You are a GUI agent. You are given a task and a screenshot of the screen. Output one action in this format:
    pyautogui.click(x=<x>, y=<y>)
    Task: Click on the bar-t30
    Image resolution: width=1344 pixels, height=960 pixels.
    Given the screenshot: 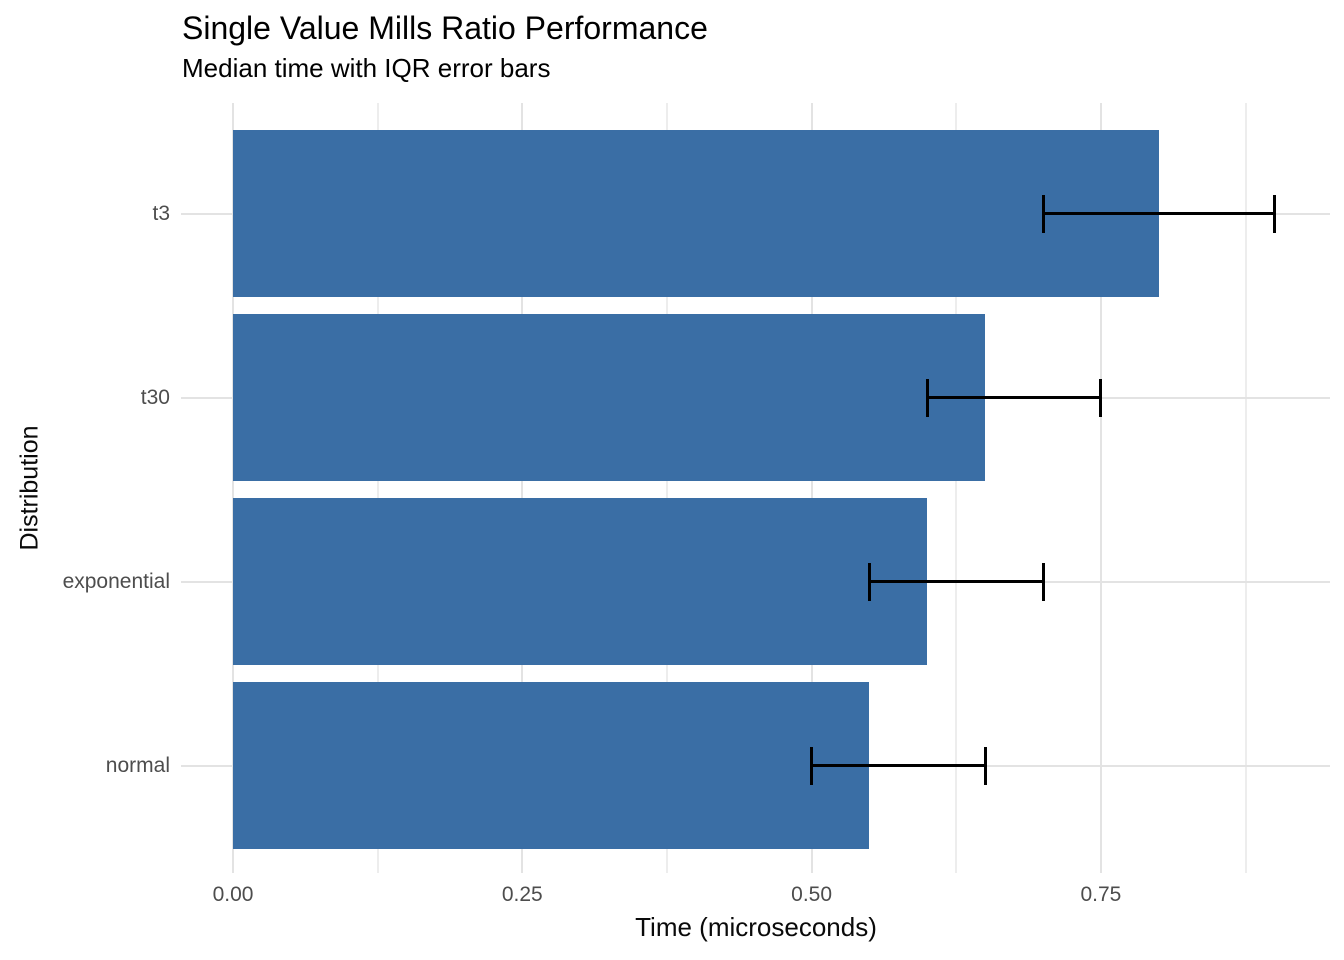 What is the action you would take?
    pyautogui.click(x=609, y=397)
    